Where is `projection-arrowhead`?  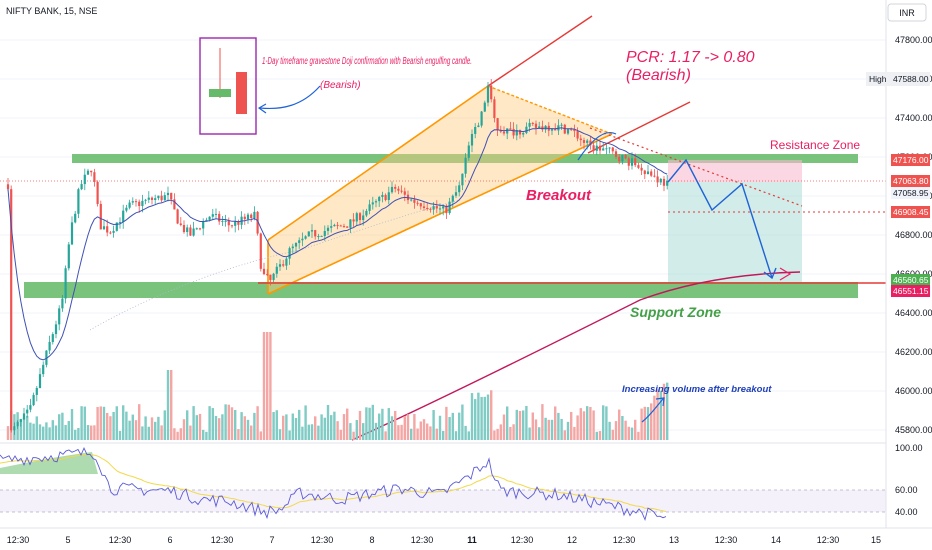 projection-arrowhead is located at coordinates (770, 273).